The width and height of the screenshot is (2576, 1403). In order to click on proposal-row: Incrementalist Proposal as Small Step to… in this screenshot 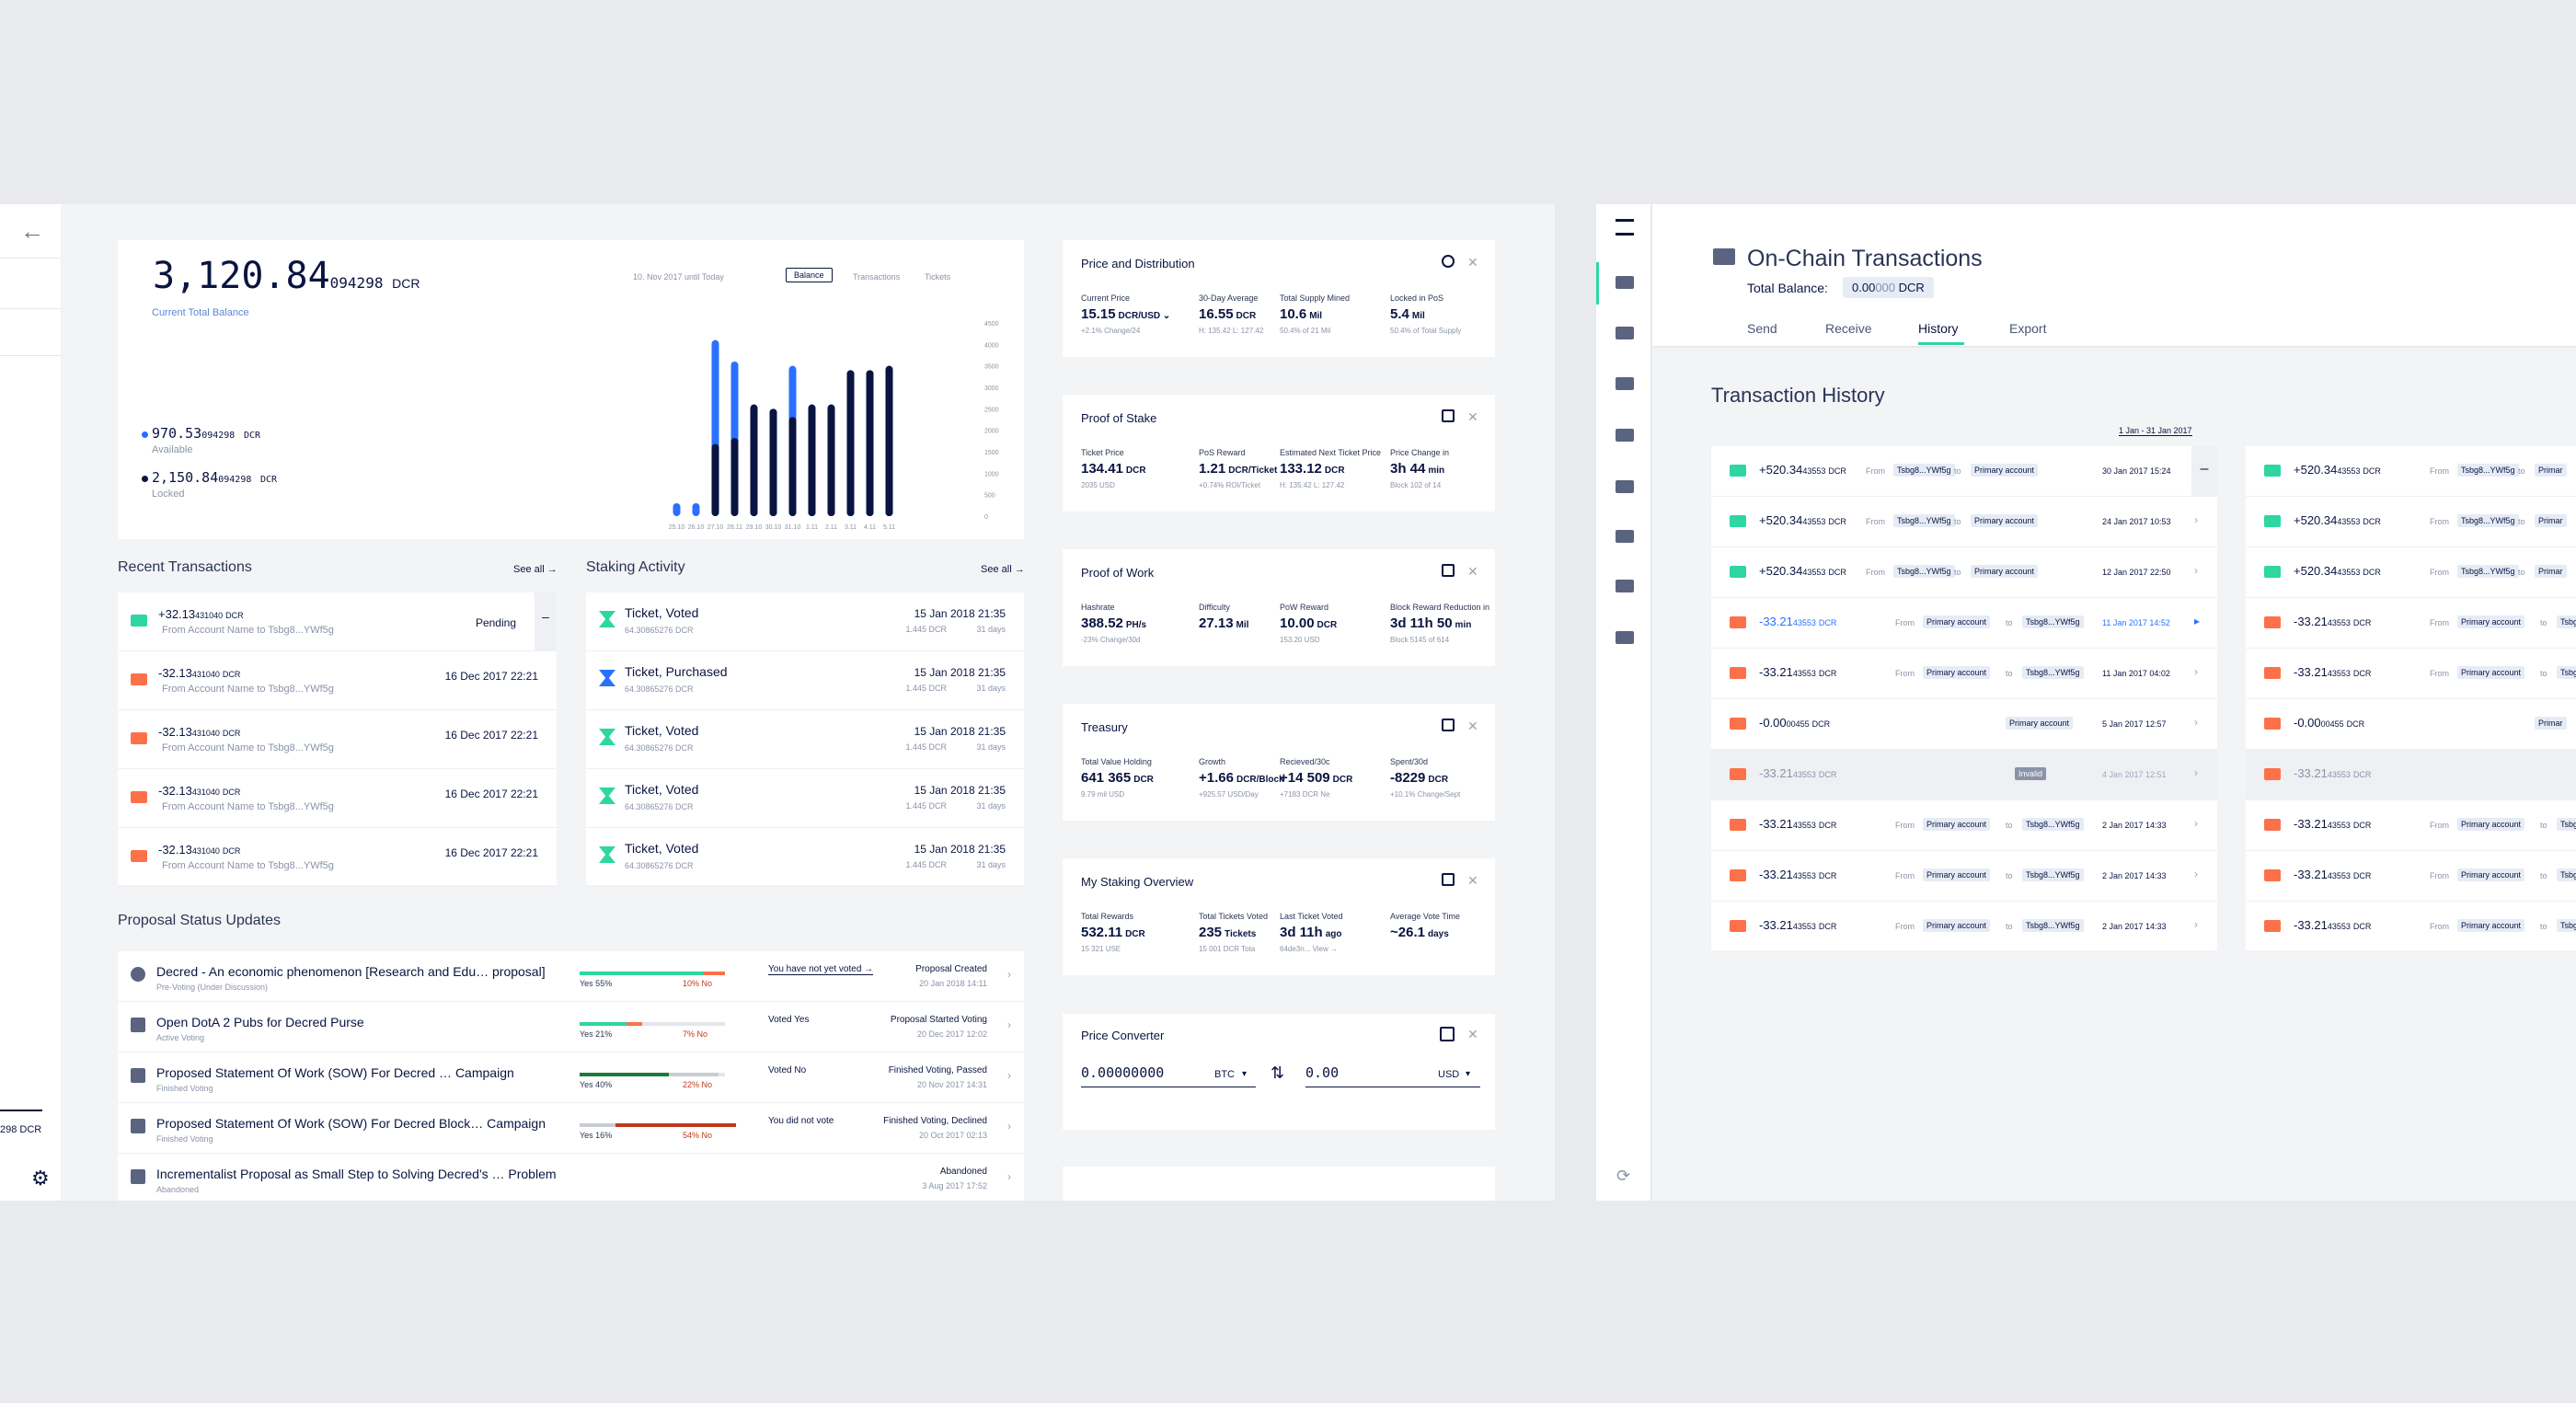, I will do `click(571, 1179)`.